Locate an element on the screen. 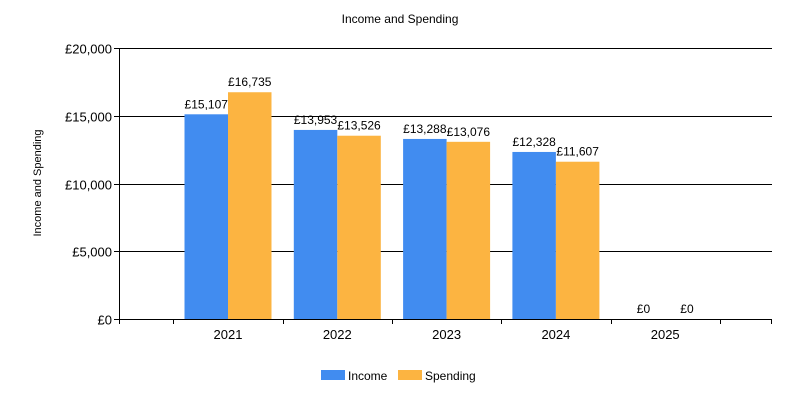 The height and width of the screenshot is (400, 800). data-label: £15,107 is located at coordinates (207, 104).